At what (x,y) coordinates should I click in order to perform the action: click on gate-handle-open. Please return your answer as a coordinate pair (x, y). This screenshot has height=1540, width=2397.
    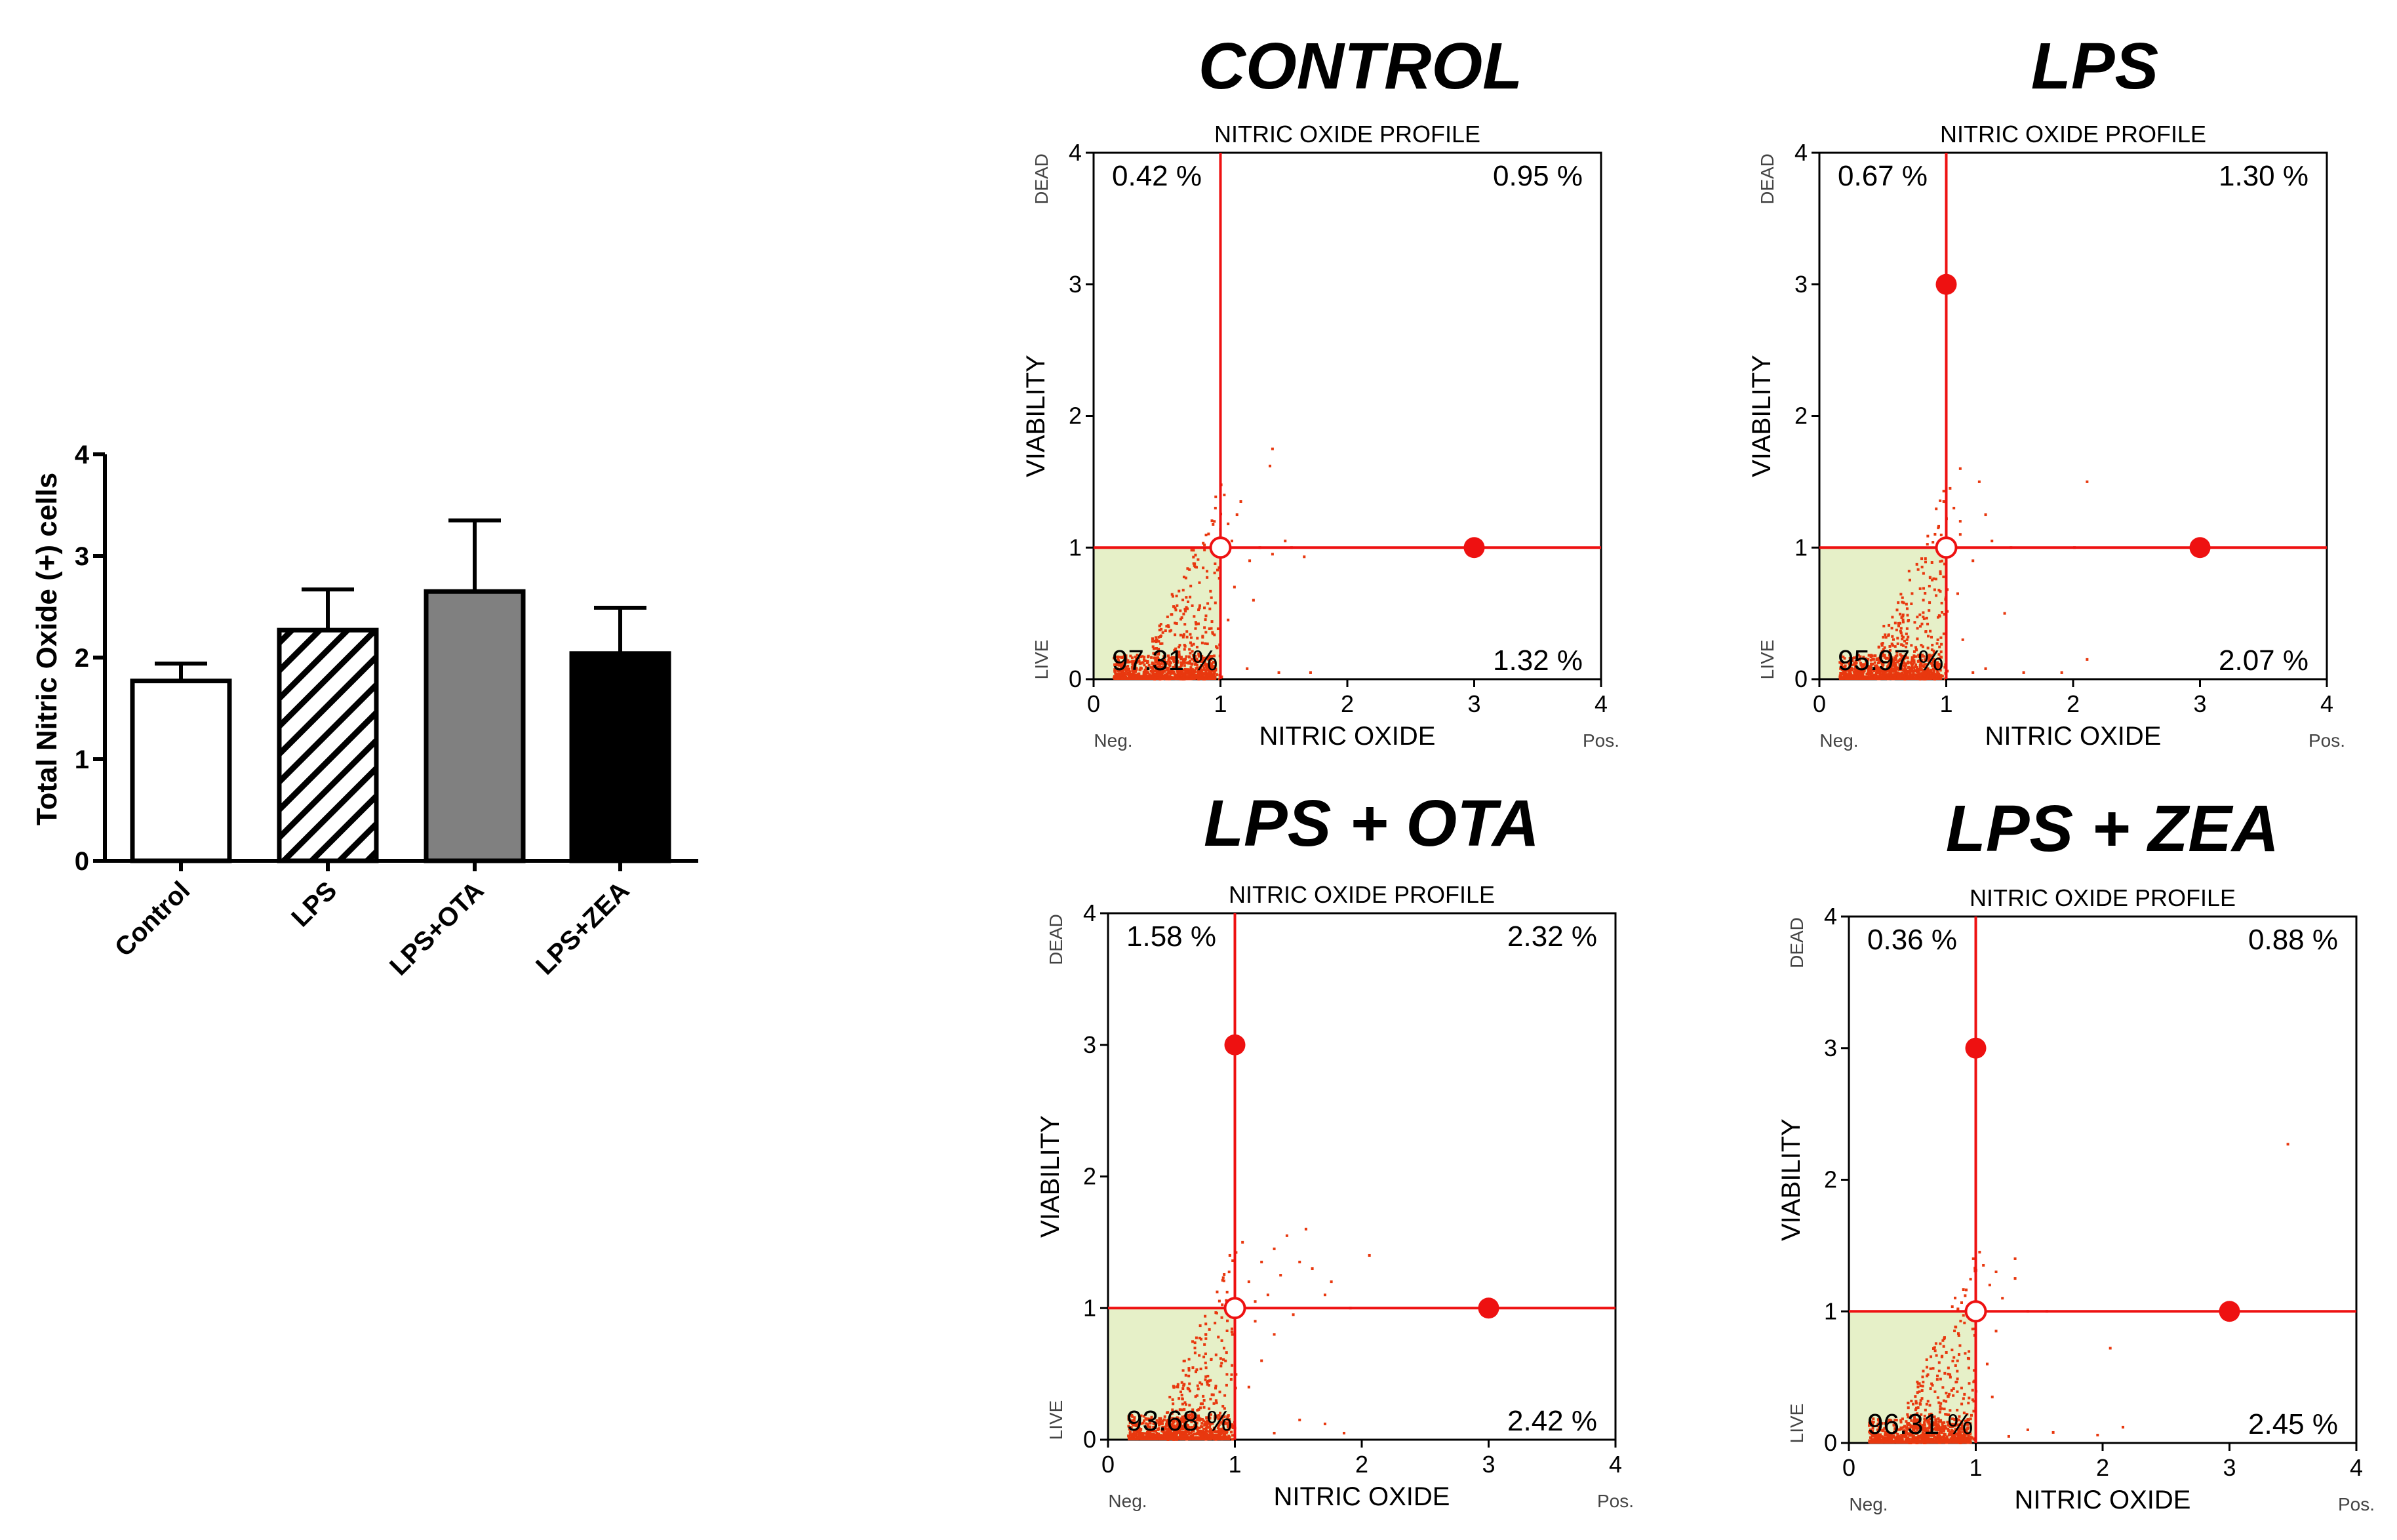
    Looking at the image, I should click on (1946, 547).